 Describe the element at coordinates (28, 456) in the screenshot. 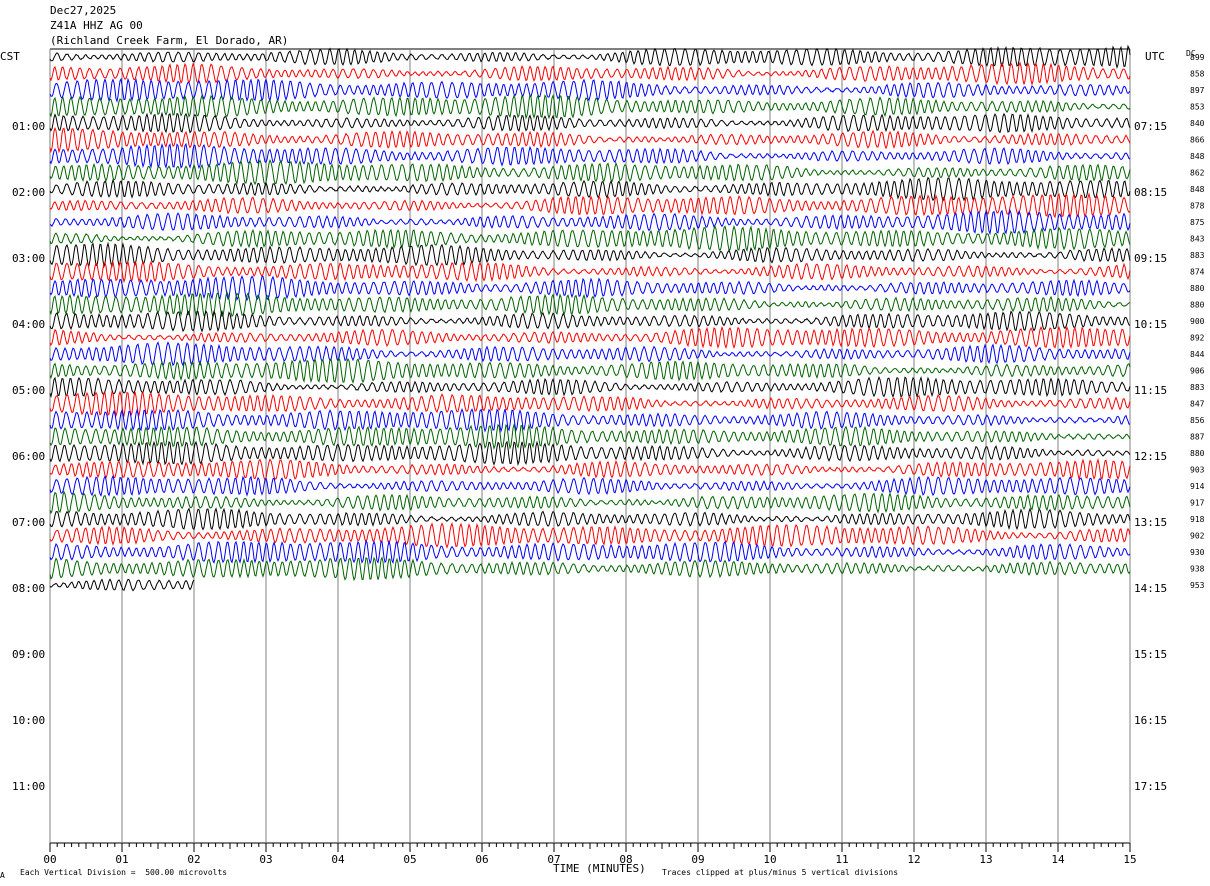

I see `cst-hour-label: 06:00` at that location.